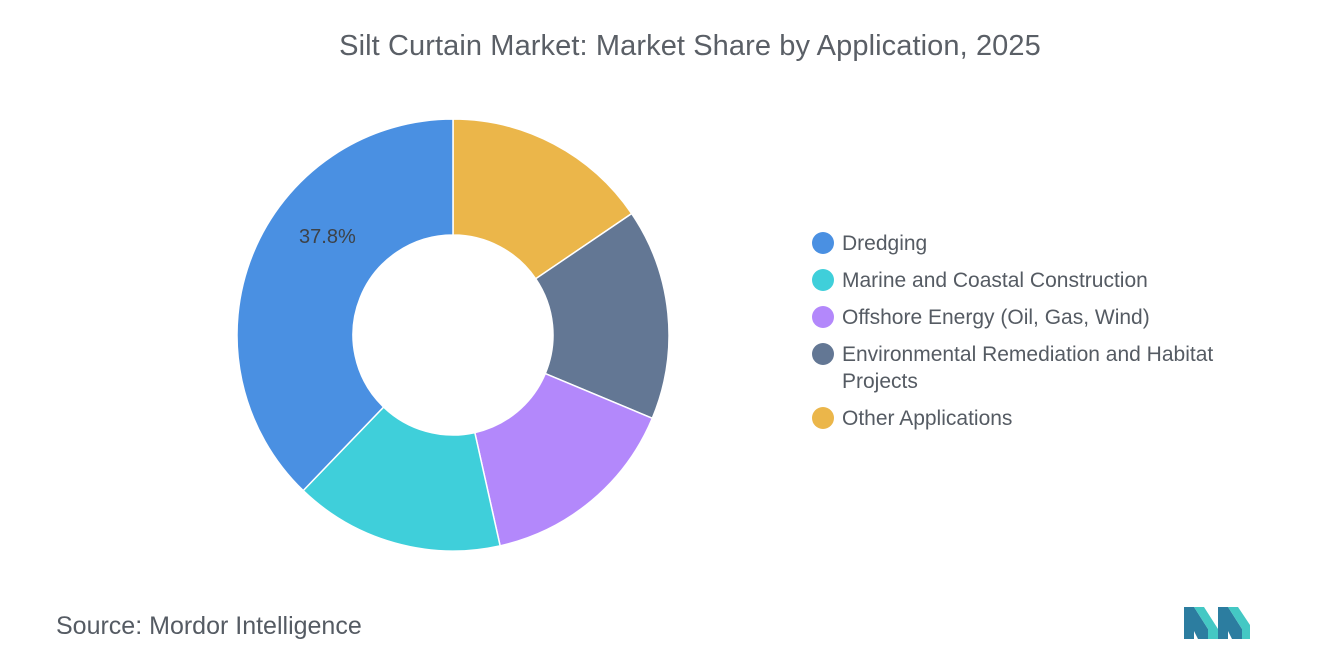  I want to click on legend-item-marine: Marine and Coastal Construction, so click(1047, 280).